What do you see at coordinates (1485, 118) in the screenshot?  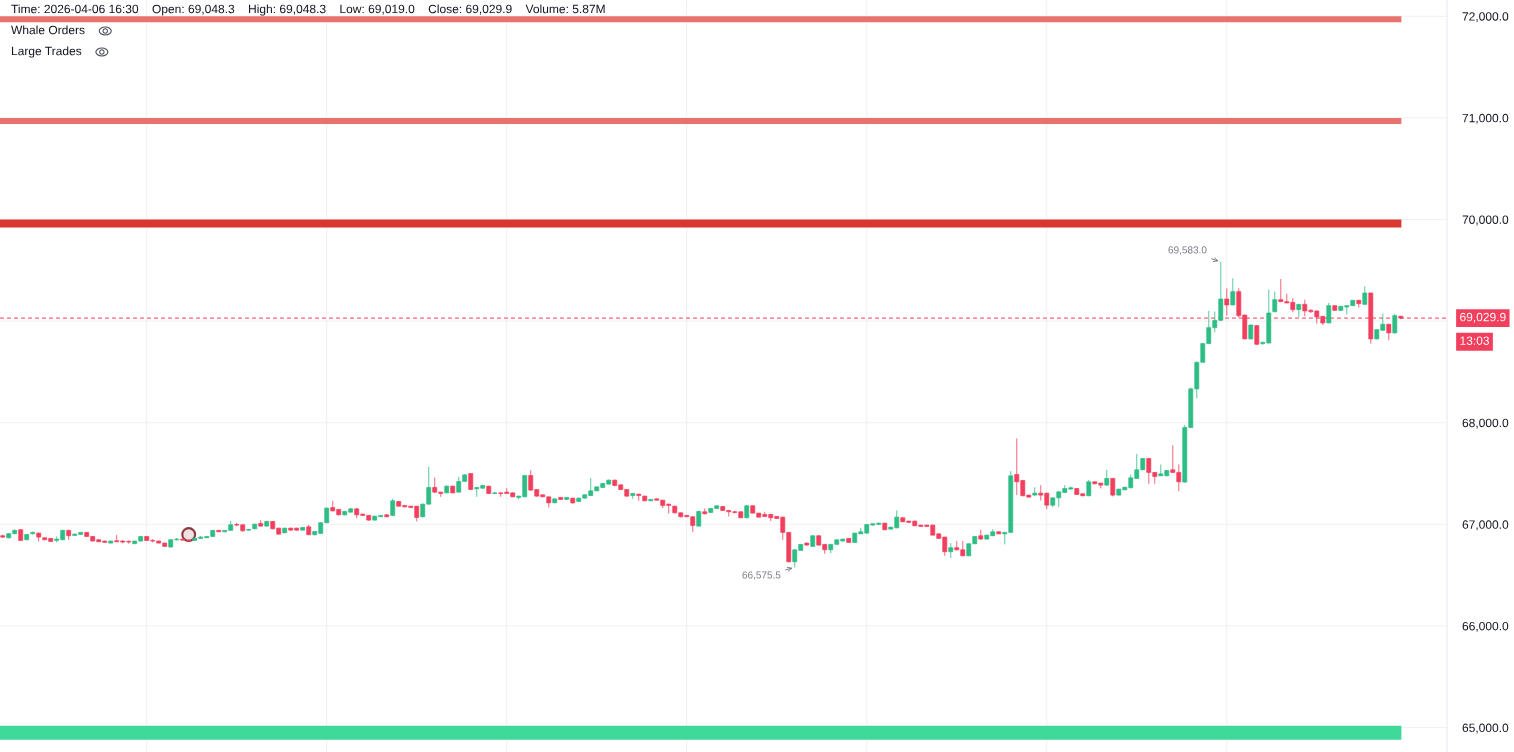 I see `y-tick-label: 71,000.0` at bounding box center [1485, 118].